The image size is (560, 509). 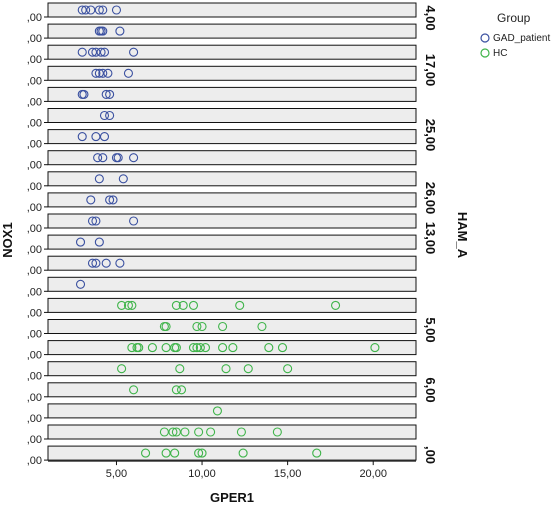 What do you see at coordinates (514, 18) in the screenshot?
I see `legend-title: Group` at bounding box center [514, 18].